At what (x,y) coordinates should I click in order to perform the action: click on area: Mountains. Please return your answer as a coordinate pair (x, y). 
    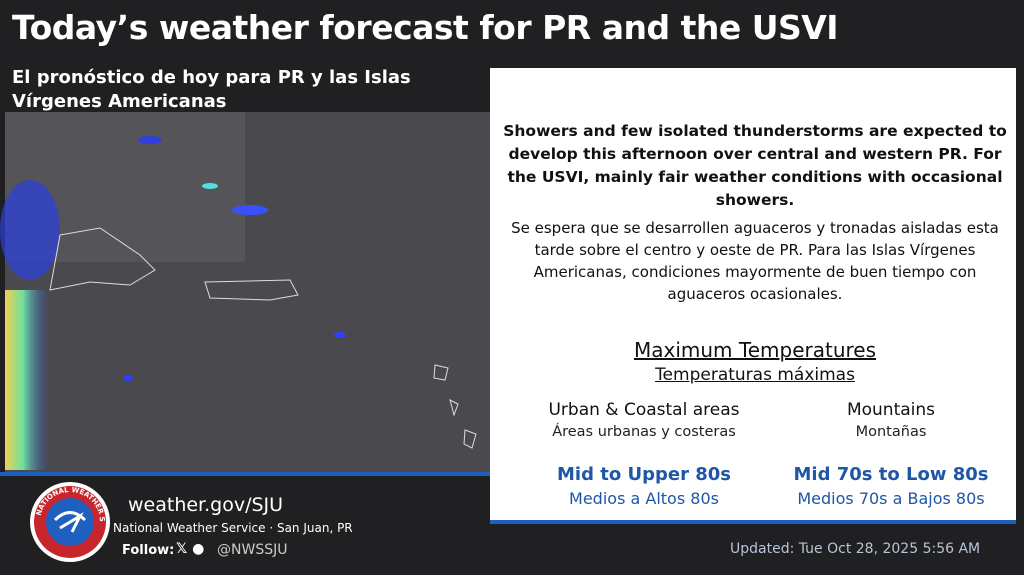
    Looking at the image, I should click on (891, 410).